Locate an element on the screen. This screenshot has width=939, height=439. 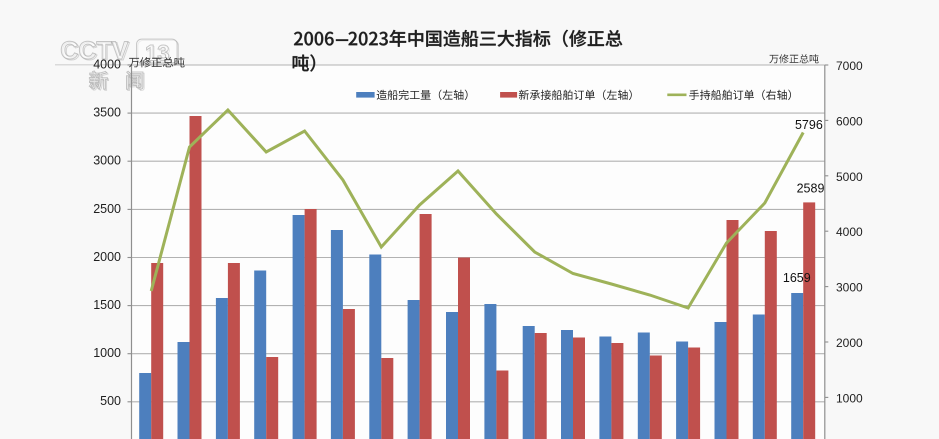
svg-text: 2589 is located at coordinates (811, 189).